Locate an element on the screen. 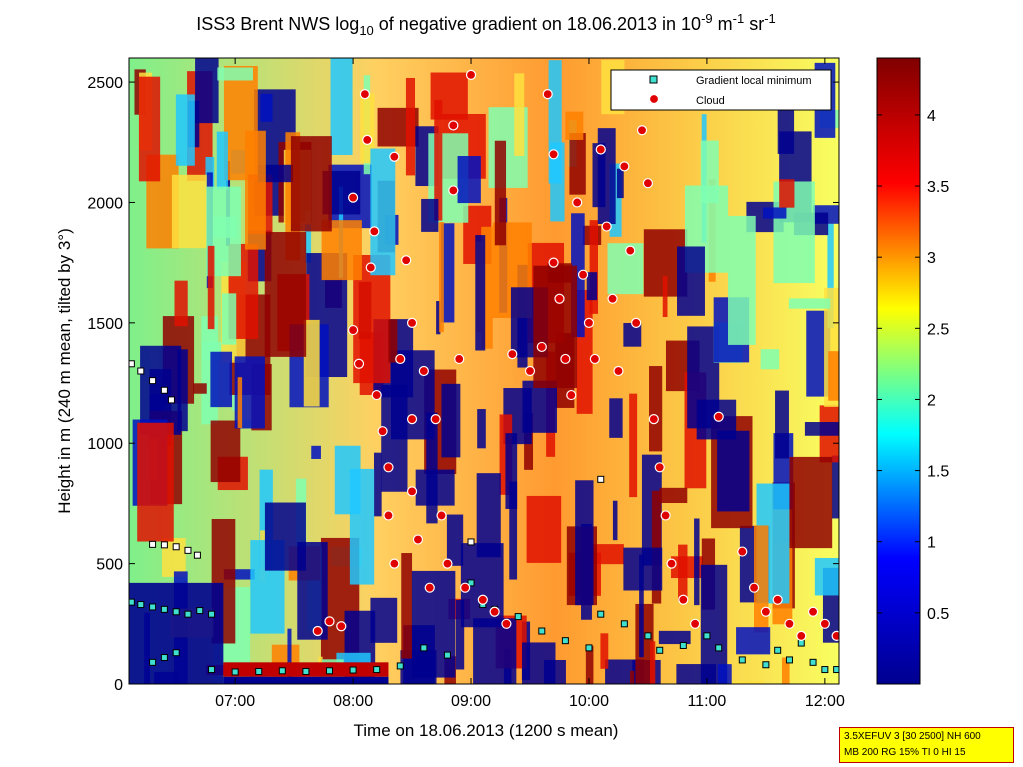 Image resolution: width=1023 pixels, height=767 pixels. x-tick-label: 11:00 is located at coordinates (706, 701).